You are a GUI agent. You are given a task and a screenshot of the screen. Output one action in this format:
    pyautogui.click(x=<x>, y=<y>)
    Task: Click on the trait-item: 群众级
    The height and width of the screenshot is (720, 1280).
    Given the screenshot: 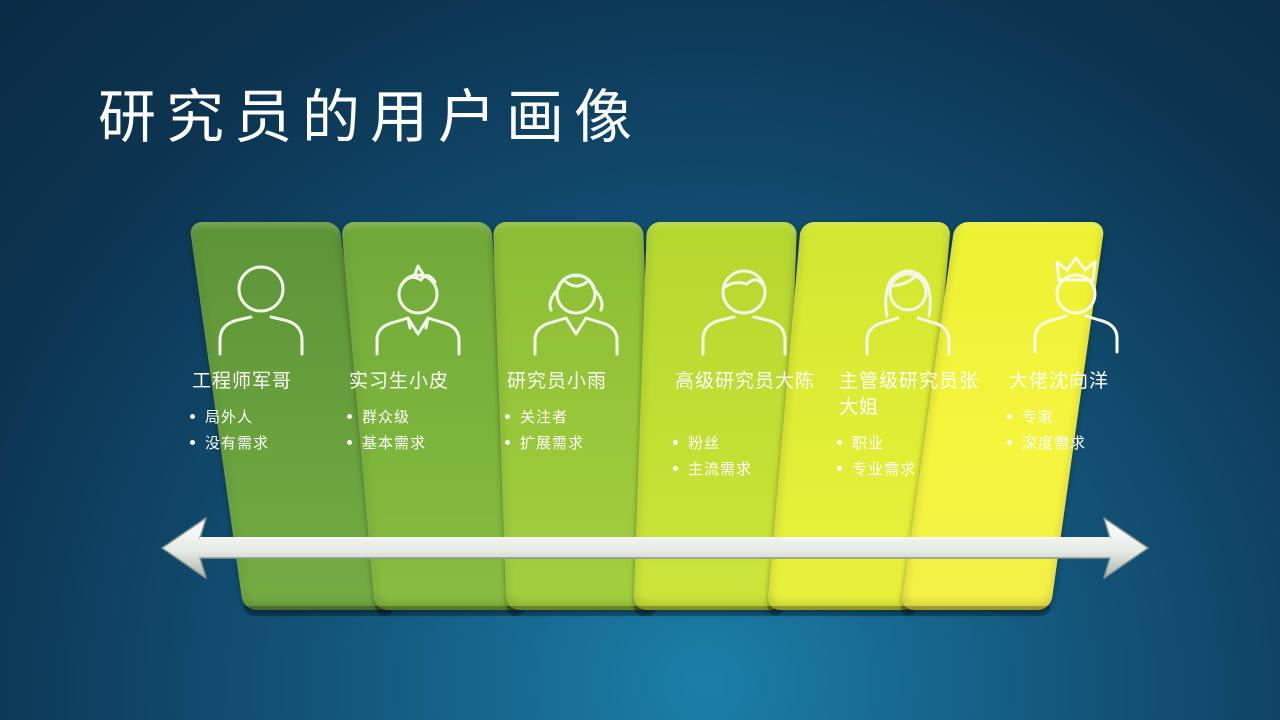 What is the action you would take?
    pyautogui.click(x=422, y=417)
    